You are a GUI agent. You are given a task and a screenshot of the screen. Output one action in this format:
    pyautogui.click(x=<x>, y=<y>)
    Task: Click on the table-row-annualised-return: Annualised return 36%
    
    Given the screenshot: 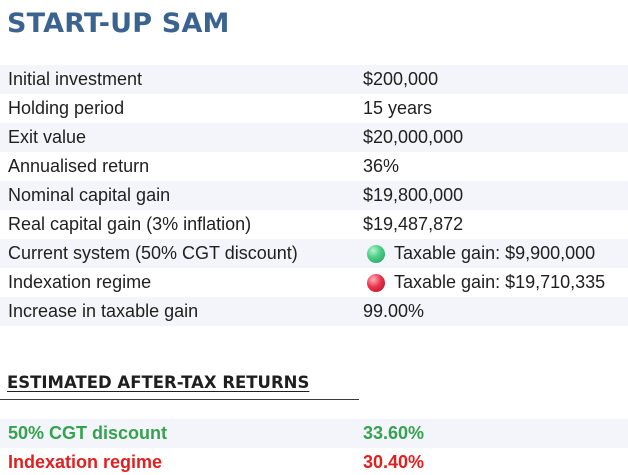 What is the action you would take?
    pyautogui.click(x=314, y=166)
    